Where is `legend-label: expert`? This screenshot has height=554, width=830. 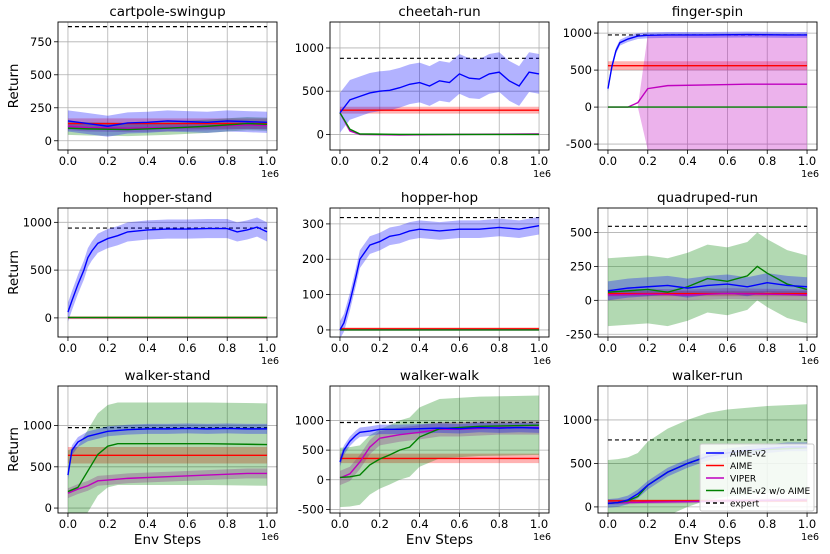 legend-label: expert is located at coordinates (745, 505).